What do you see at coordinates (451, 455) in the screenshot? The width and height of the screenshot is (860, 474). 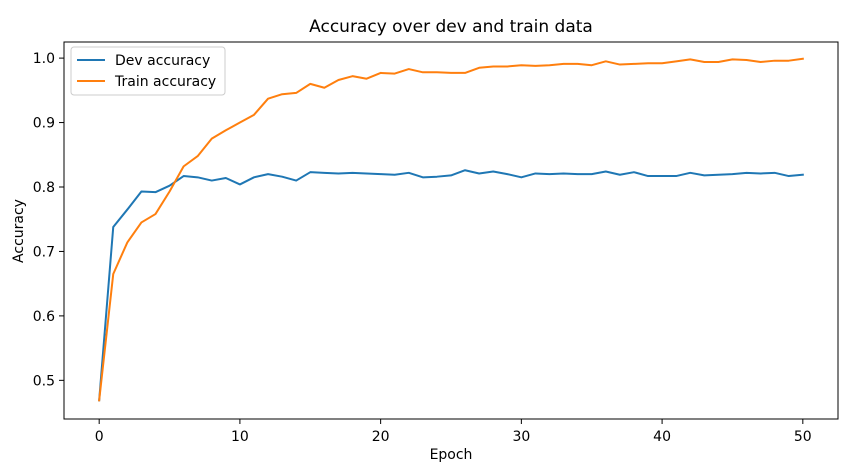 I see `x-axis-label: Epoch` at bounding box center [451, 455].